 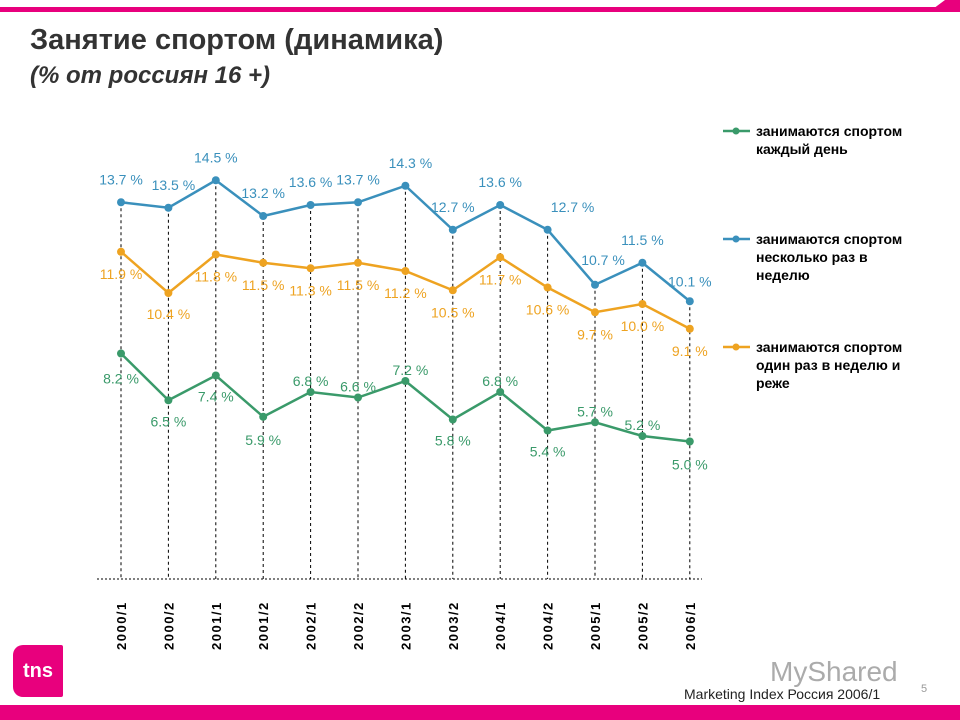 What do you see at coordinates (216, 397) in the screenshot?
I see `data-label: 7.4 %` at bounding box center [216, 397].